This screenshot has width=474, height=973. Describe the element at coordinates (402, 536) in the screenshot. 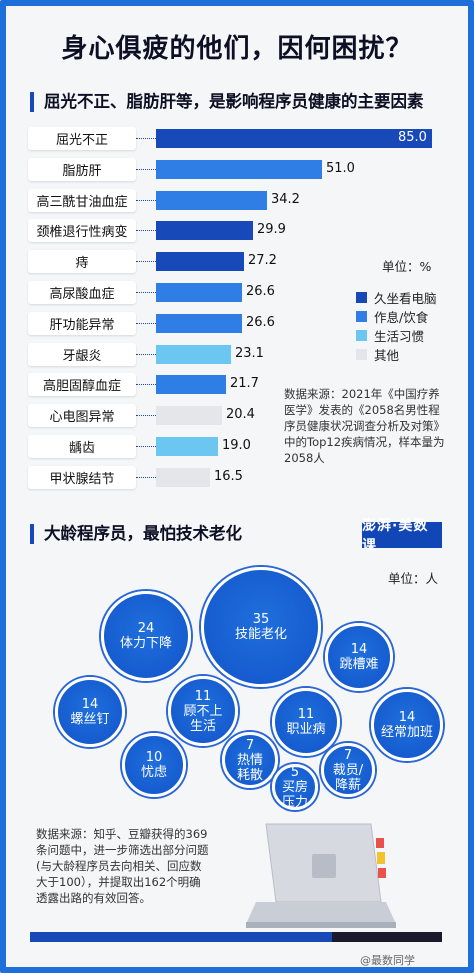

I see `brand-logo: 澎湃·美数课` at that location.